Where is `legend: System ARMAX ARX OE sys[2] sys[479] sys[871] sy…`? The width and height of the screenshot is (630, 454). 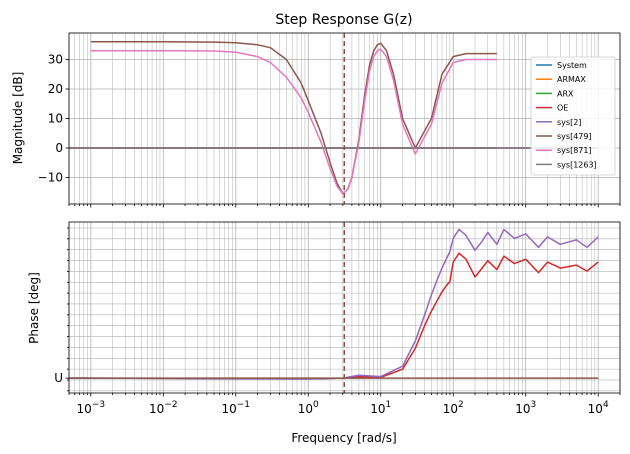 legend: System ARMAX ARX OE sys[2] sys[479] sys[871] sy… is located at coordinates (573, 116).